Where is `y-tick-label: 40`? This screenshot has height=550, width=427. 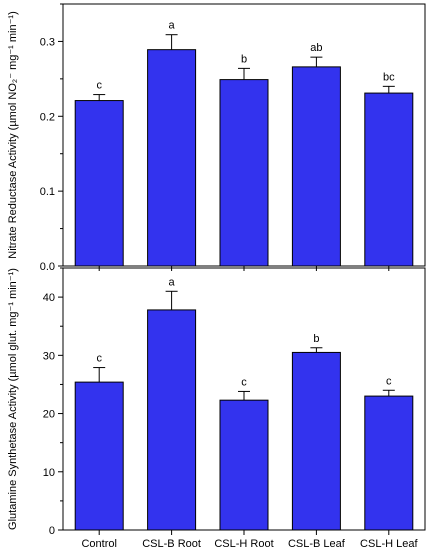 y-tick-label: 40 is located at coordinates (49, 298).